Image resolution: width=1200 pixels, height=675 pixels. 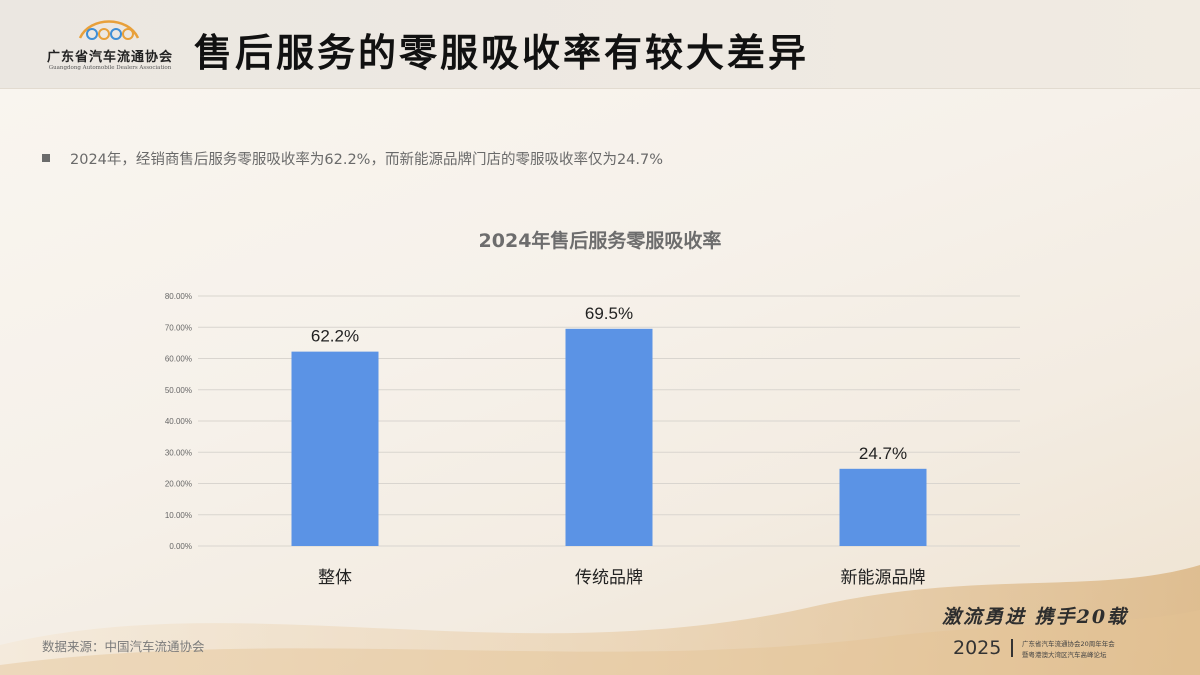 What do you see at coordinates (883, 453) in the screenshot?
I see `data-label: 24.7%` at bounding box center [883, 453].